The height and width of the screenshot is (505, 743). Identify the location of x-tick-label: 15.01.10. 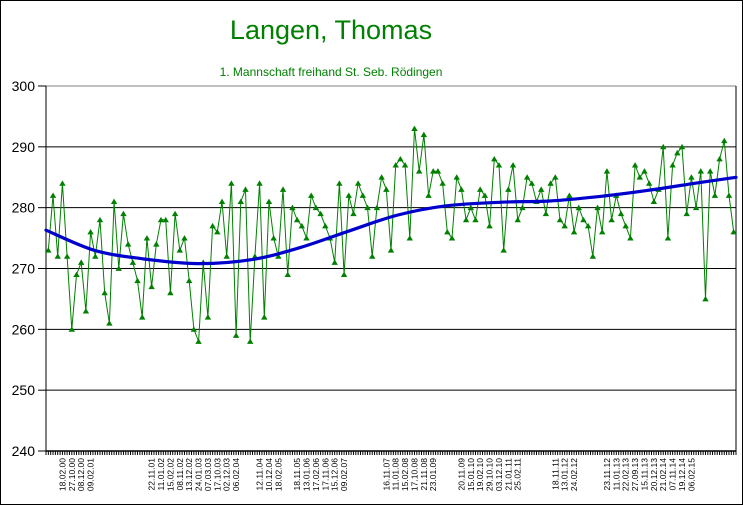
(471, 474).